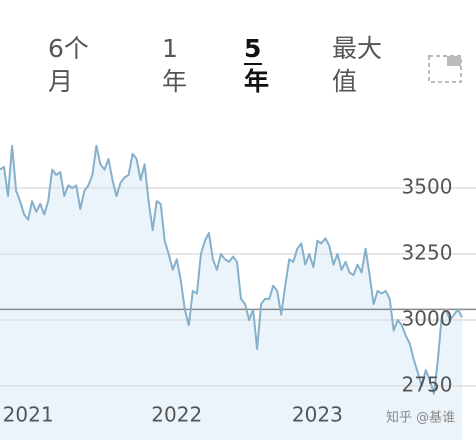 Image resolution: width=476 pixels, height=444 pixels. What do you see at coordinates (357, 65) in the screenshot?
I see `range-tab: 最大值` at bounding box center [357, 65].